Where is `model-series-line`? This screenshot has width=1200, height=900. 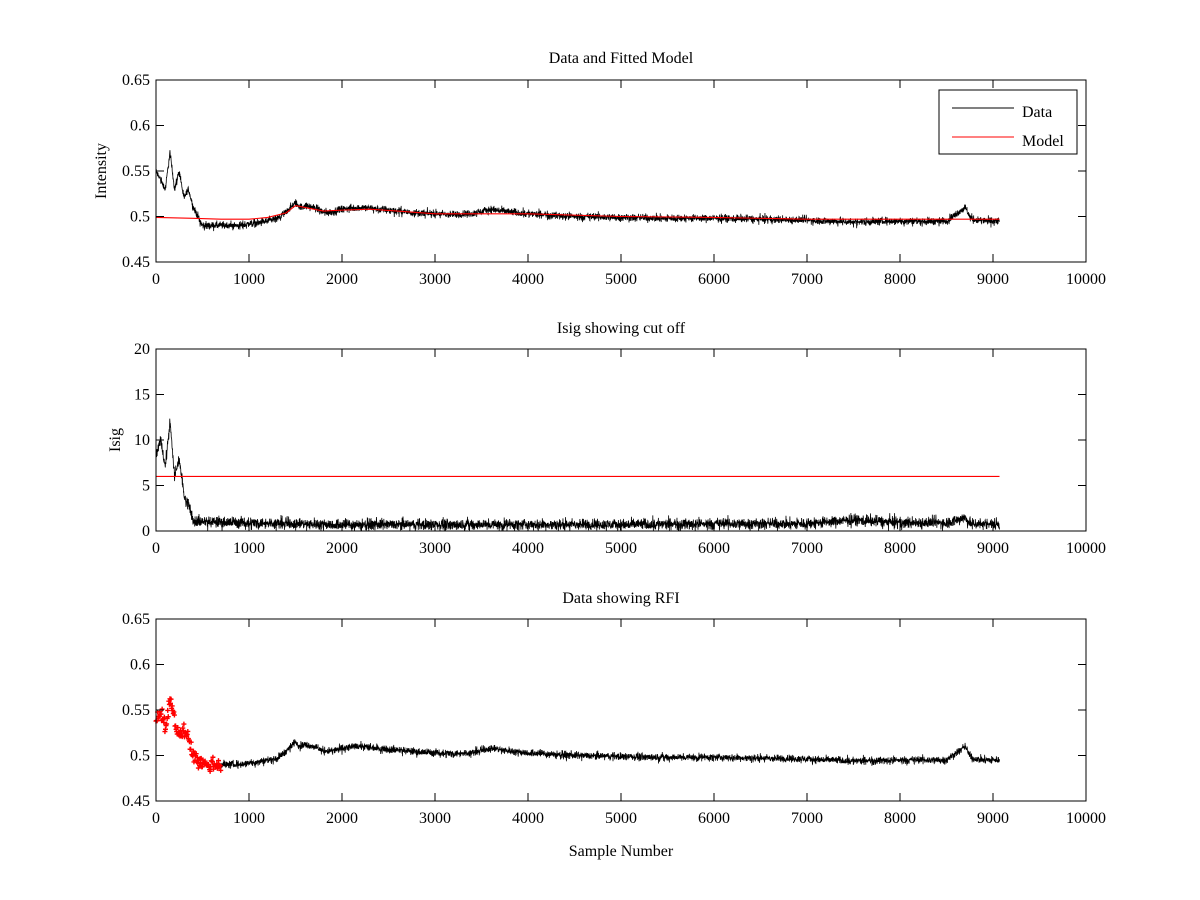 model-series-line is located at coordinates (577, 212).